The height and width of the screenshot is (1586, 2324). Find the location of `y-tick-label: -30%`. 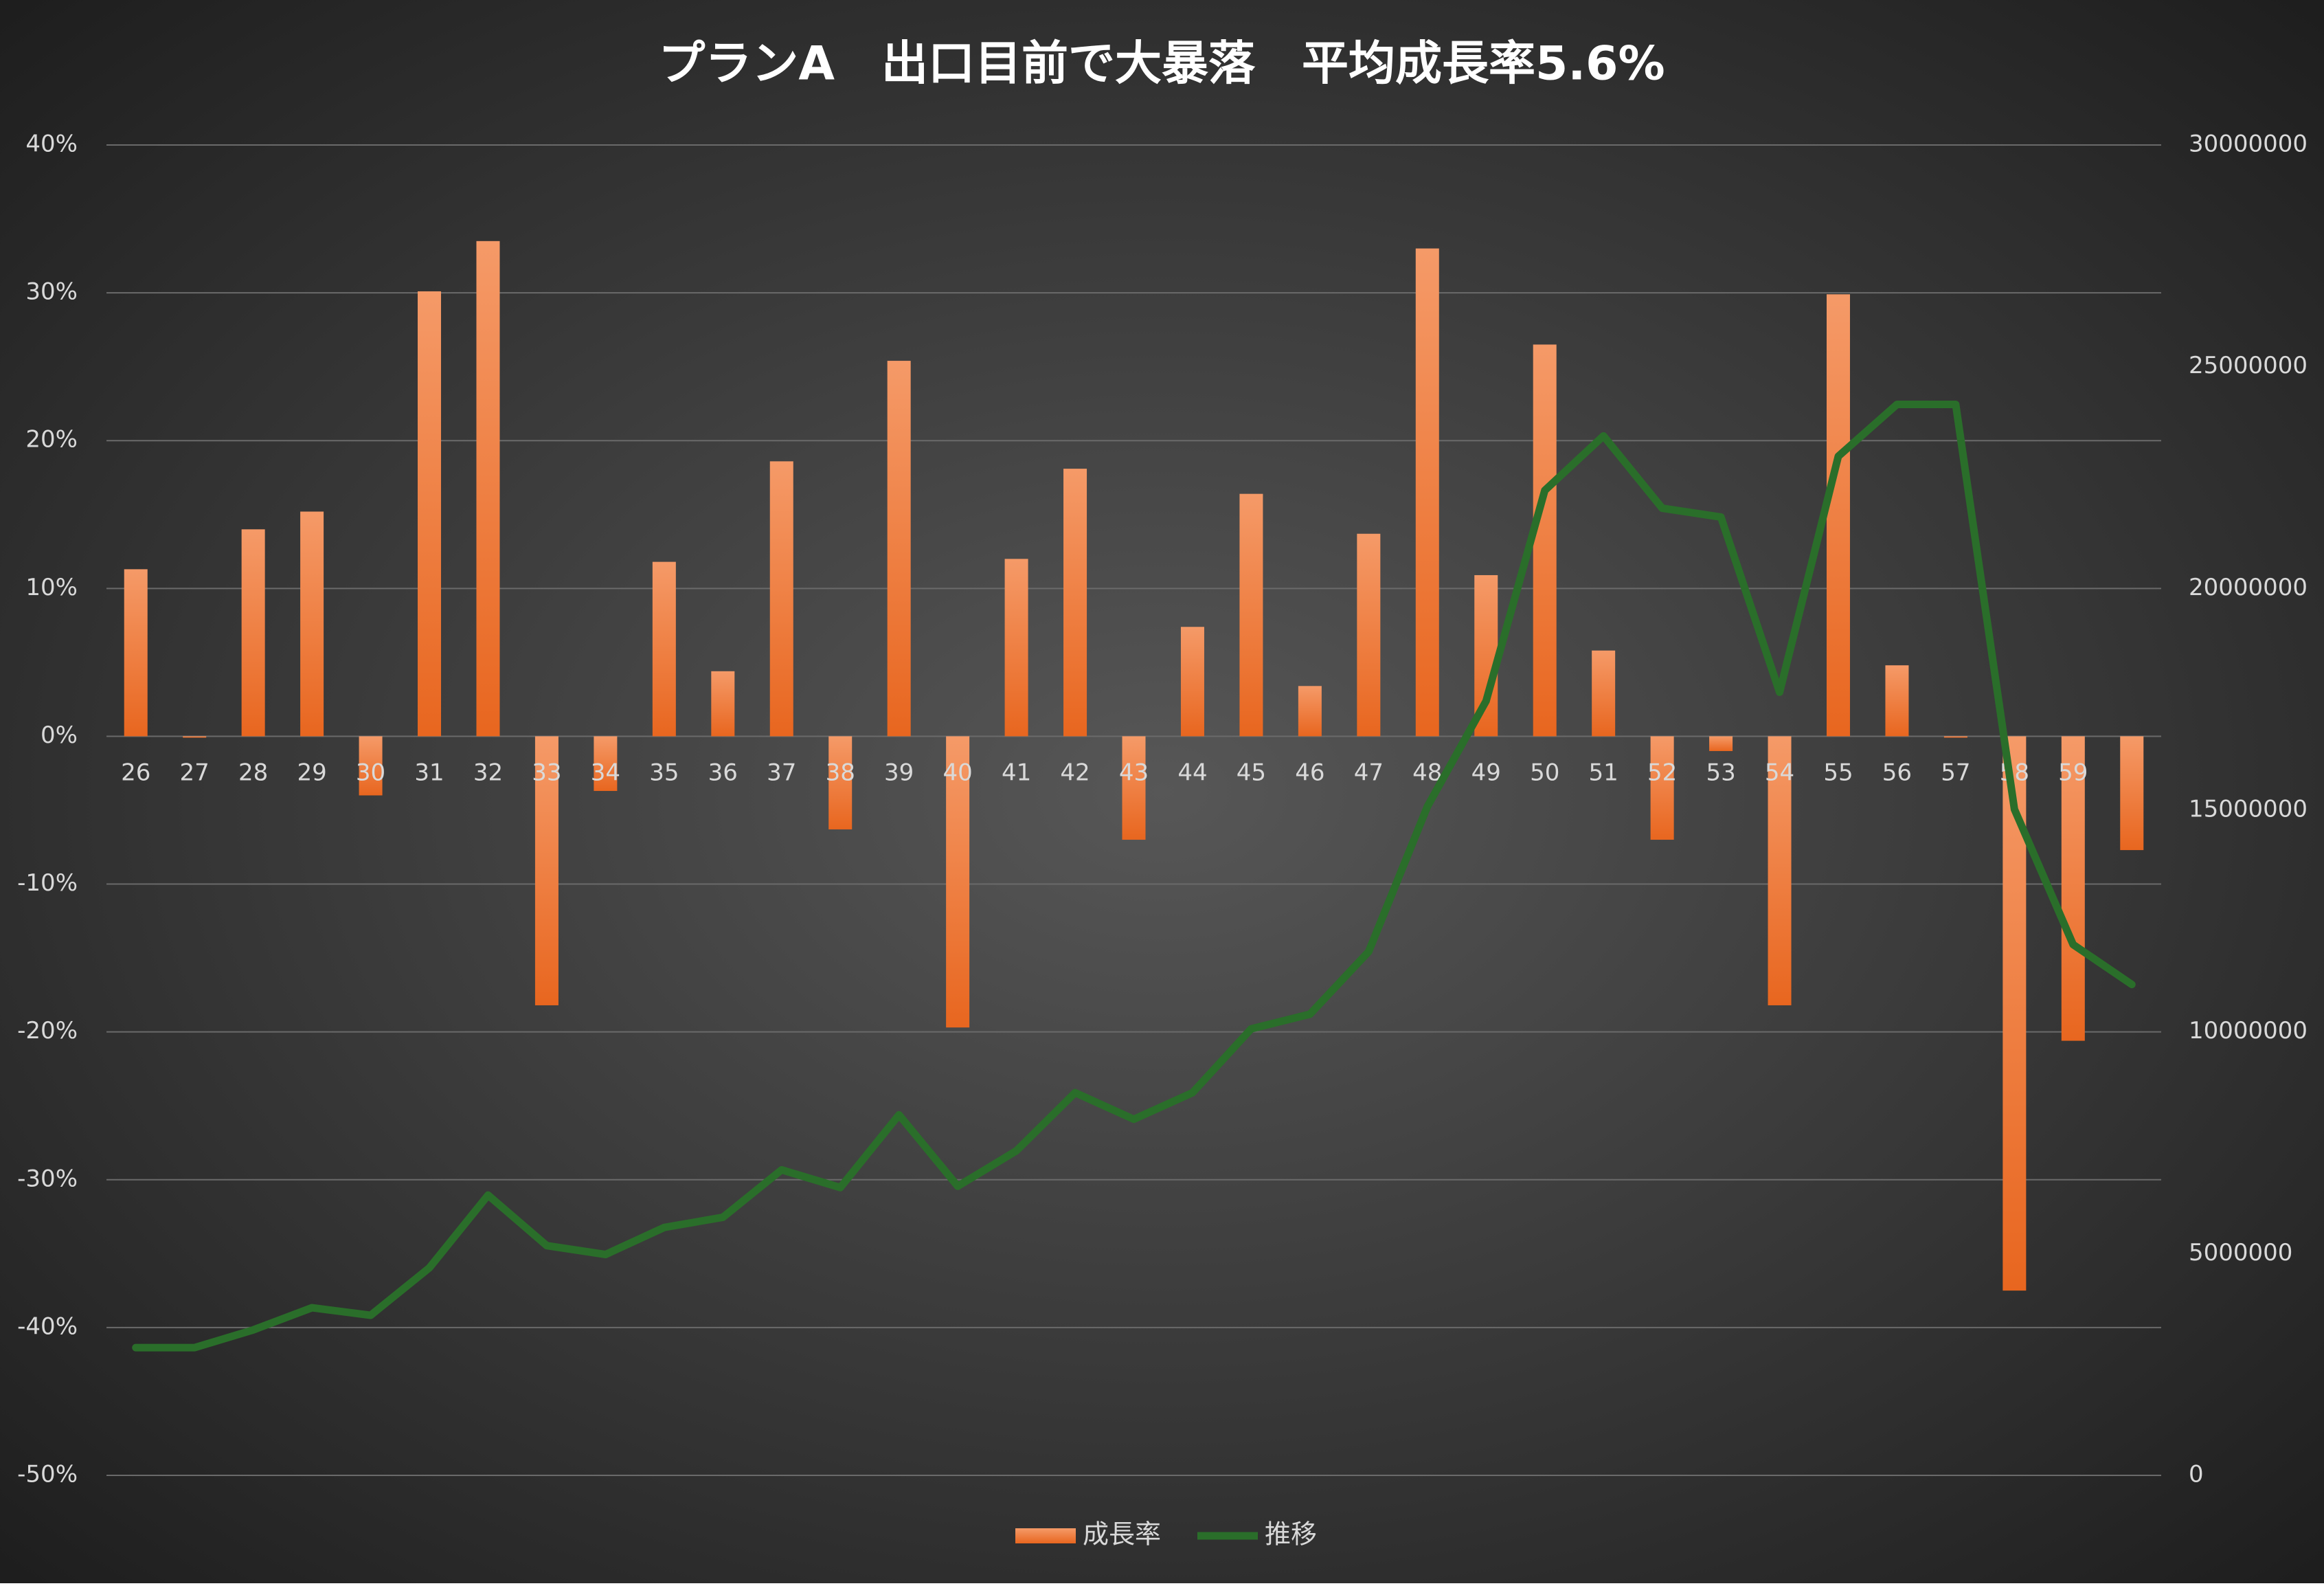

y-tick-label: -30% is located at coordinates (47, 1178).